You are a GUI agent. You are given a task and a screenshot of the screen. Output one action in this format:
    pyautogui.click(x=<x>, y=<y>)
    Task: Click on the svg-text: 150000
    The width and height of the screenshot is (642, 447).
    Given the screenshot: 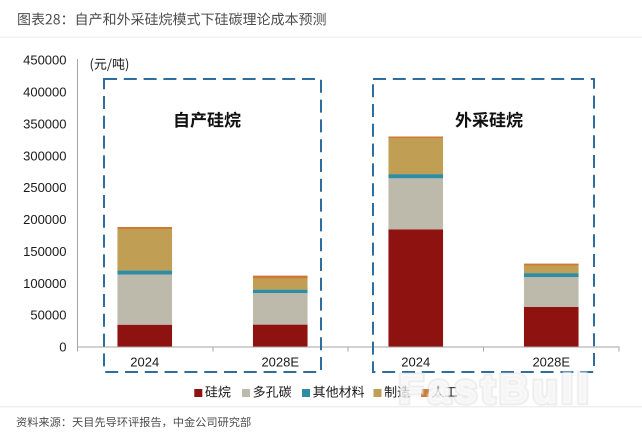 What is the action you would take?
    pyautogui.click(x=44, y=251)
    